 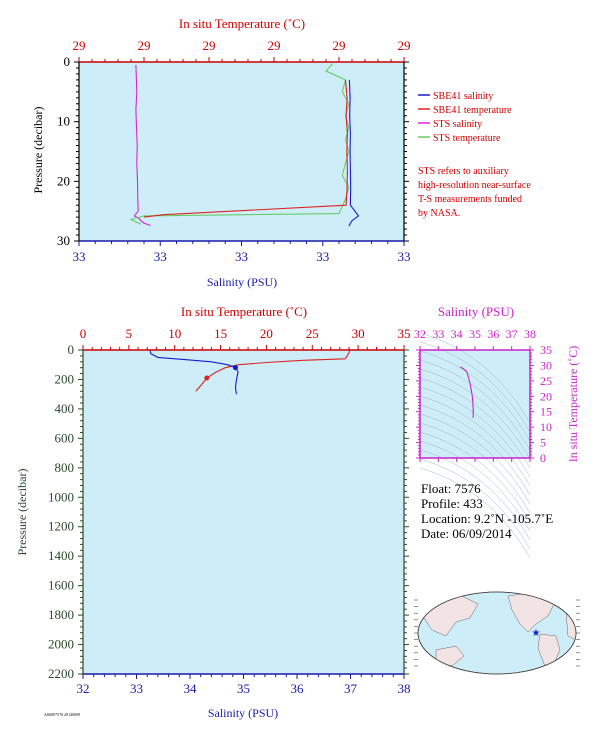 What do you see at coordinates (476, 311) in the screenshot?
I see `inset-top-axis-label: Salinity (PSU)` at bounding box center [476, 311].